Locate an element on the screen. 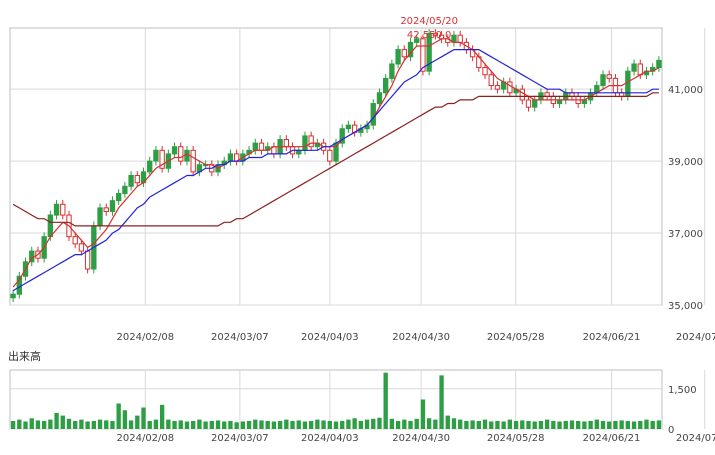 Image resolution: width=715 pixels, height=455 pixels. annotation-date: 2024/05/20 is located at coordinates (429, 21).